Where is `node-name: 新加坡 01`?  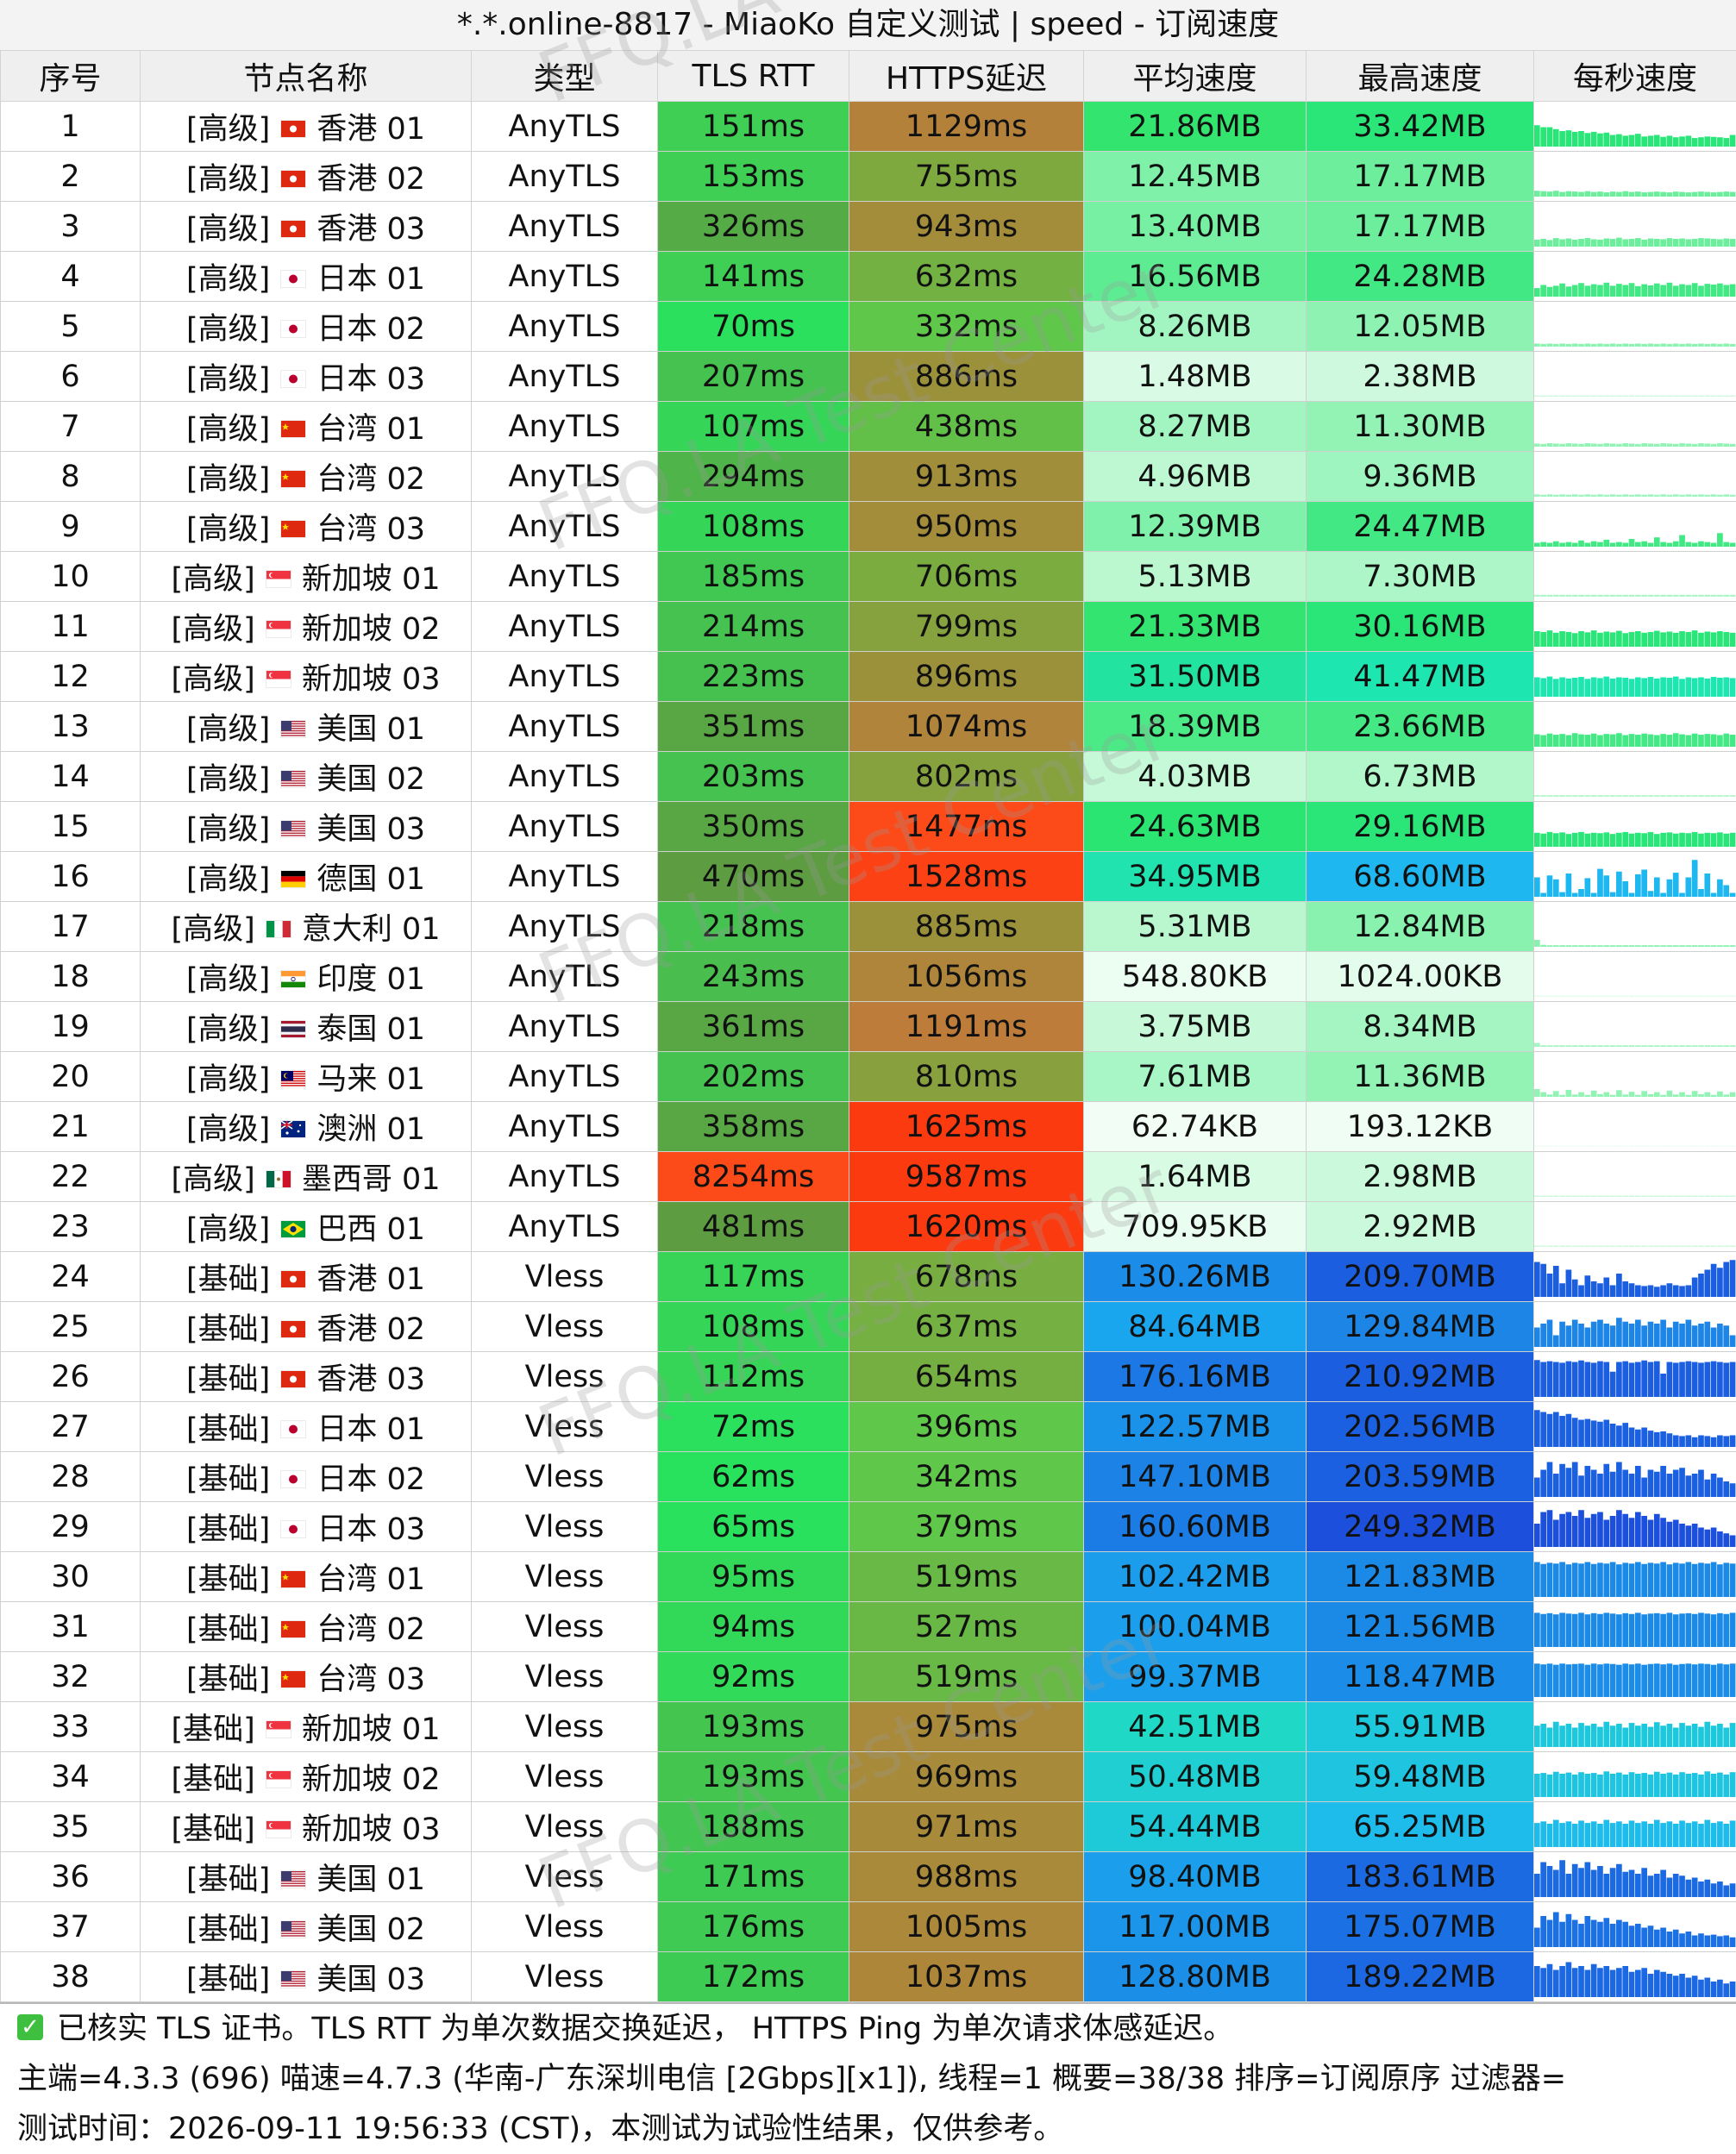 node-name: 新加坡 01 is located at coordinates (371, 1730).